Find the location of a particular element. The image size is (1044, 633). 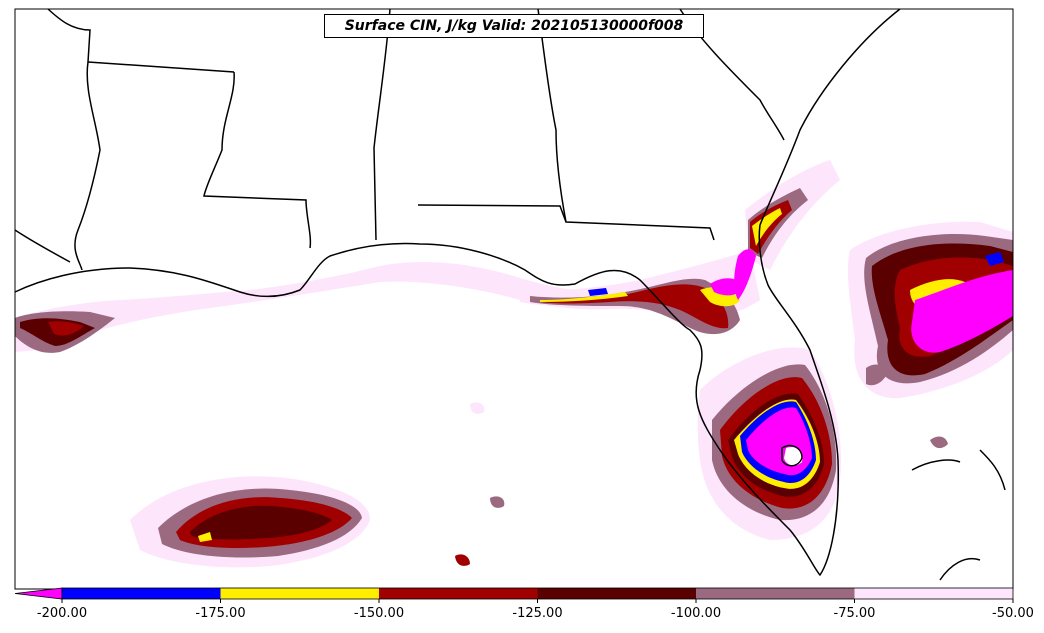

colorbar-tick-label-2: -150.00 is located at coordinates (379, 613).